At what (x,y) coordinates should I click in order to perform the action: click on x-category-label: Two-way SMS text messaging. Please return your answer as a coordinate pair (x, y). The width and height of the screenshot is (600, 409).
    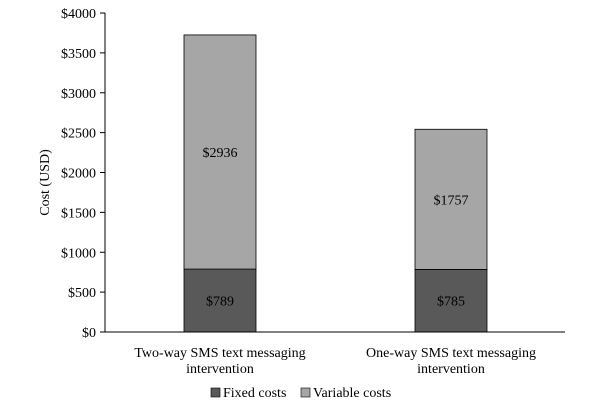
    Looking at the image, I should click on (219, 353).